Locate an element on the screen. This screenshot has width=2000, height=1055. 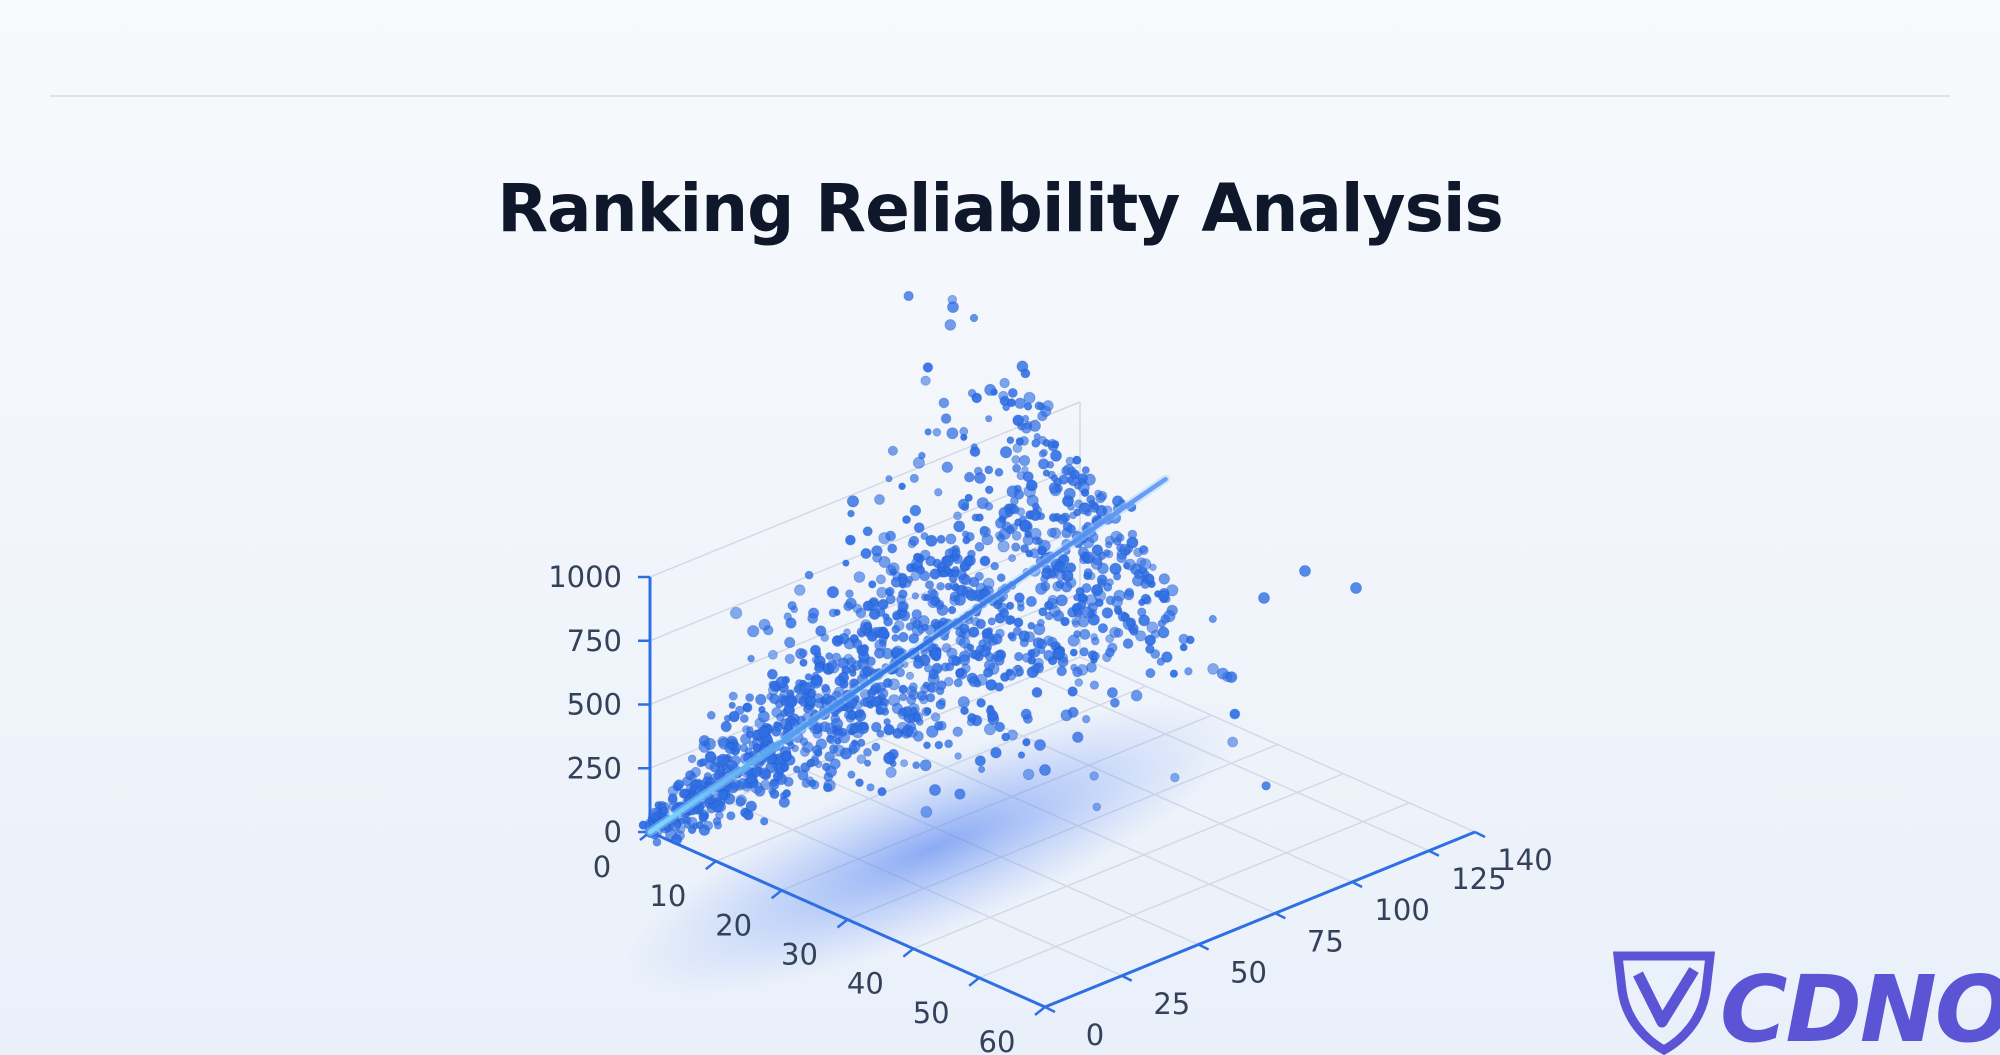
x-tick-label: 20 is located at coordinates (733, 925).